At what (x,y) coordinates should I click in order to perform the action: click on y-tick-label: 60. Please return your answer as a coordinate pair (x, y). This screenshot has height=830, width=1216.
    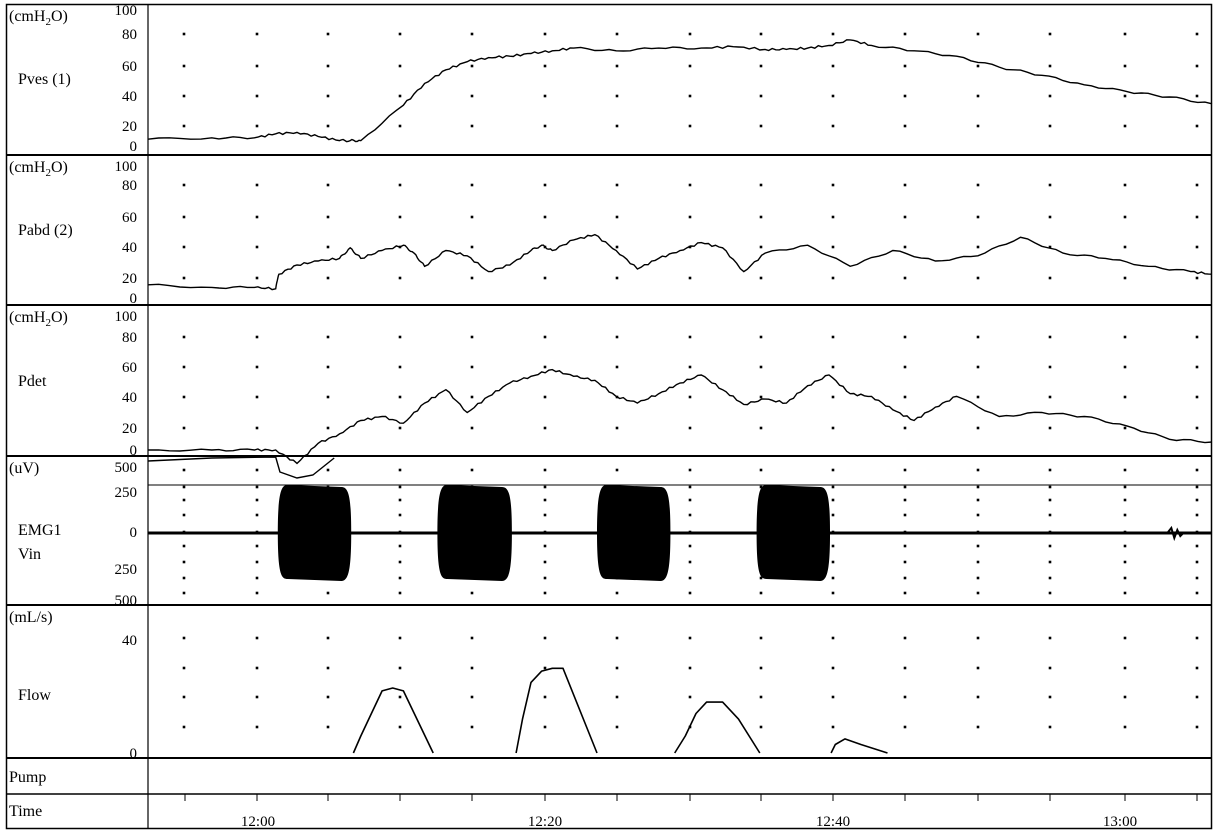
    Looking at the image, I should click on (129, 67).